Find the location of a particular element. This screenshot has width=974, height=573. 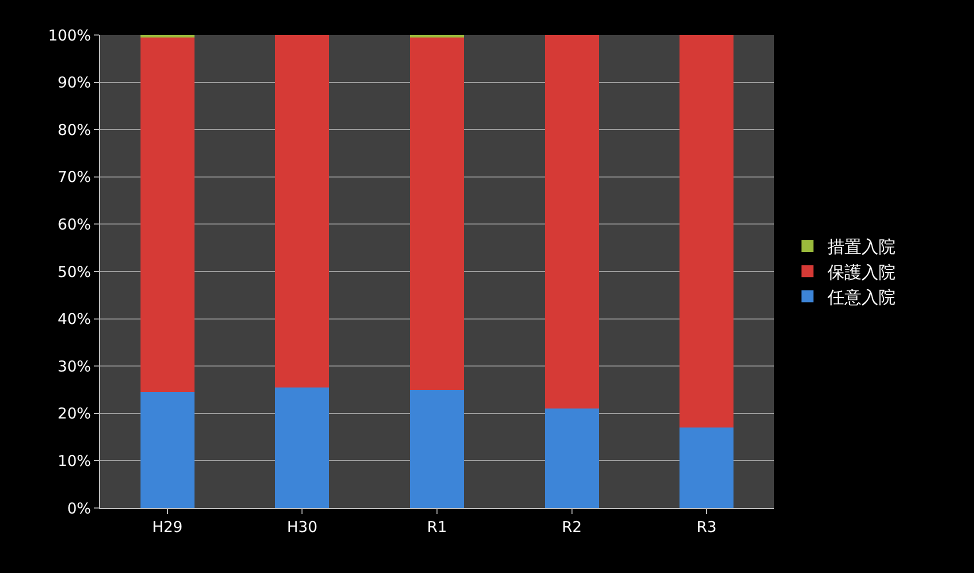

y-tick-label: 80% is located at coordinates (74, 129).